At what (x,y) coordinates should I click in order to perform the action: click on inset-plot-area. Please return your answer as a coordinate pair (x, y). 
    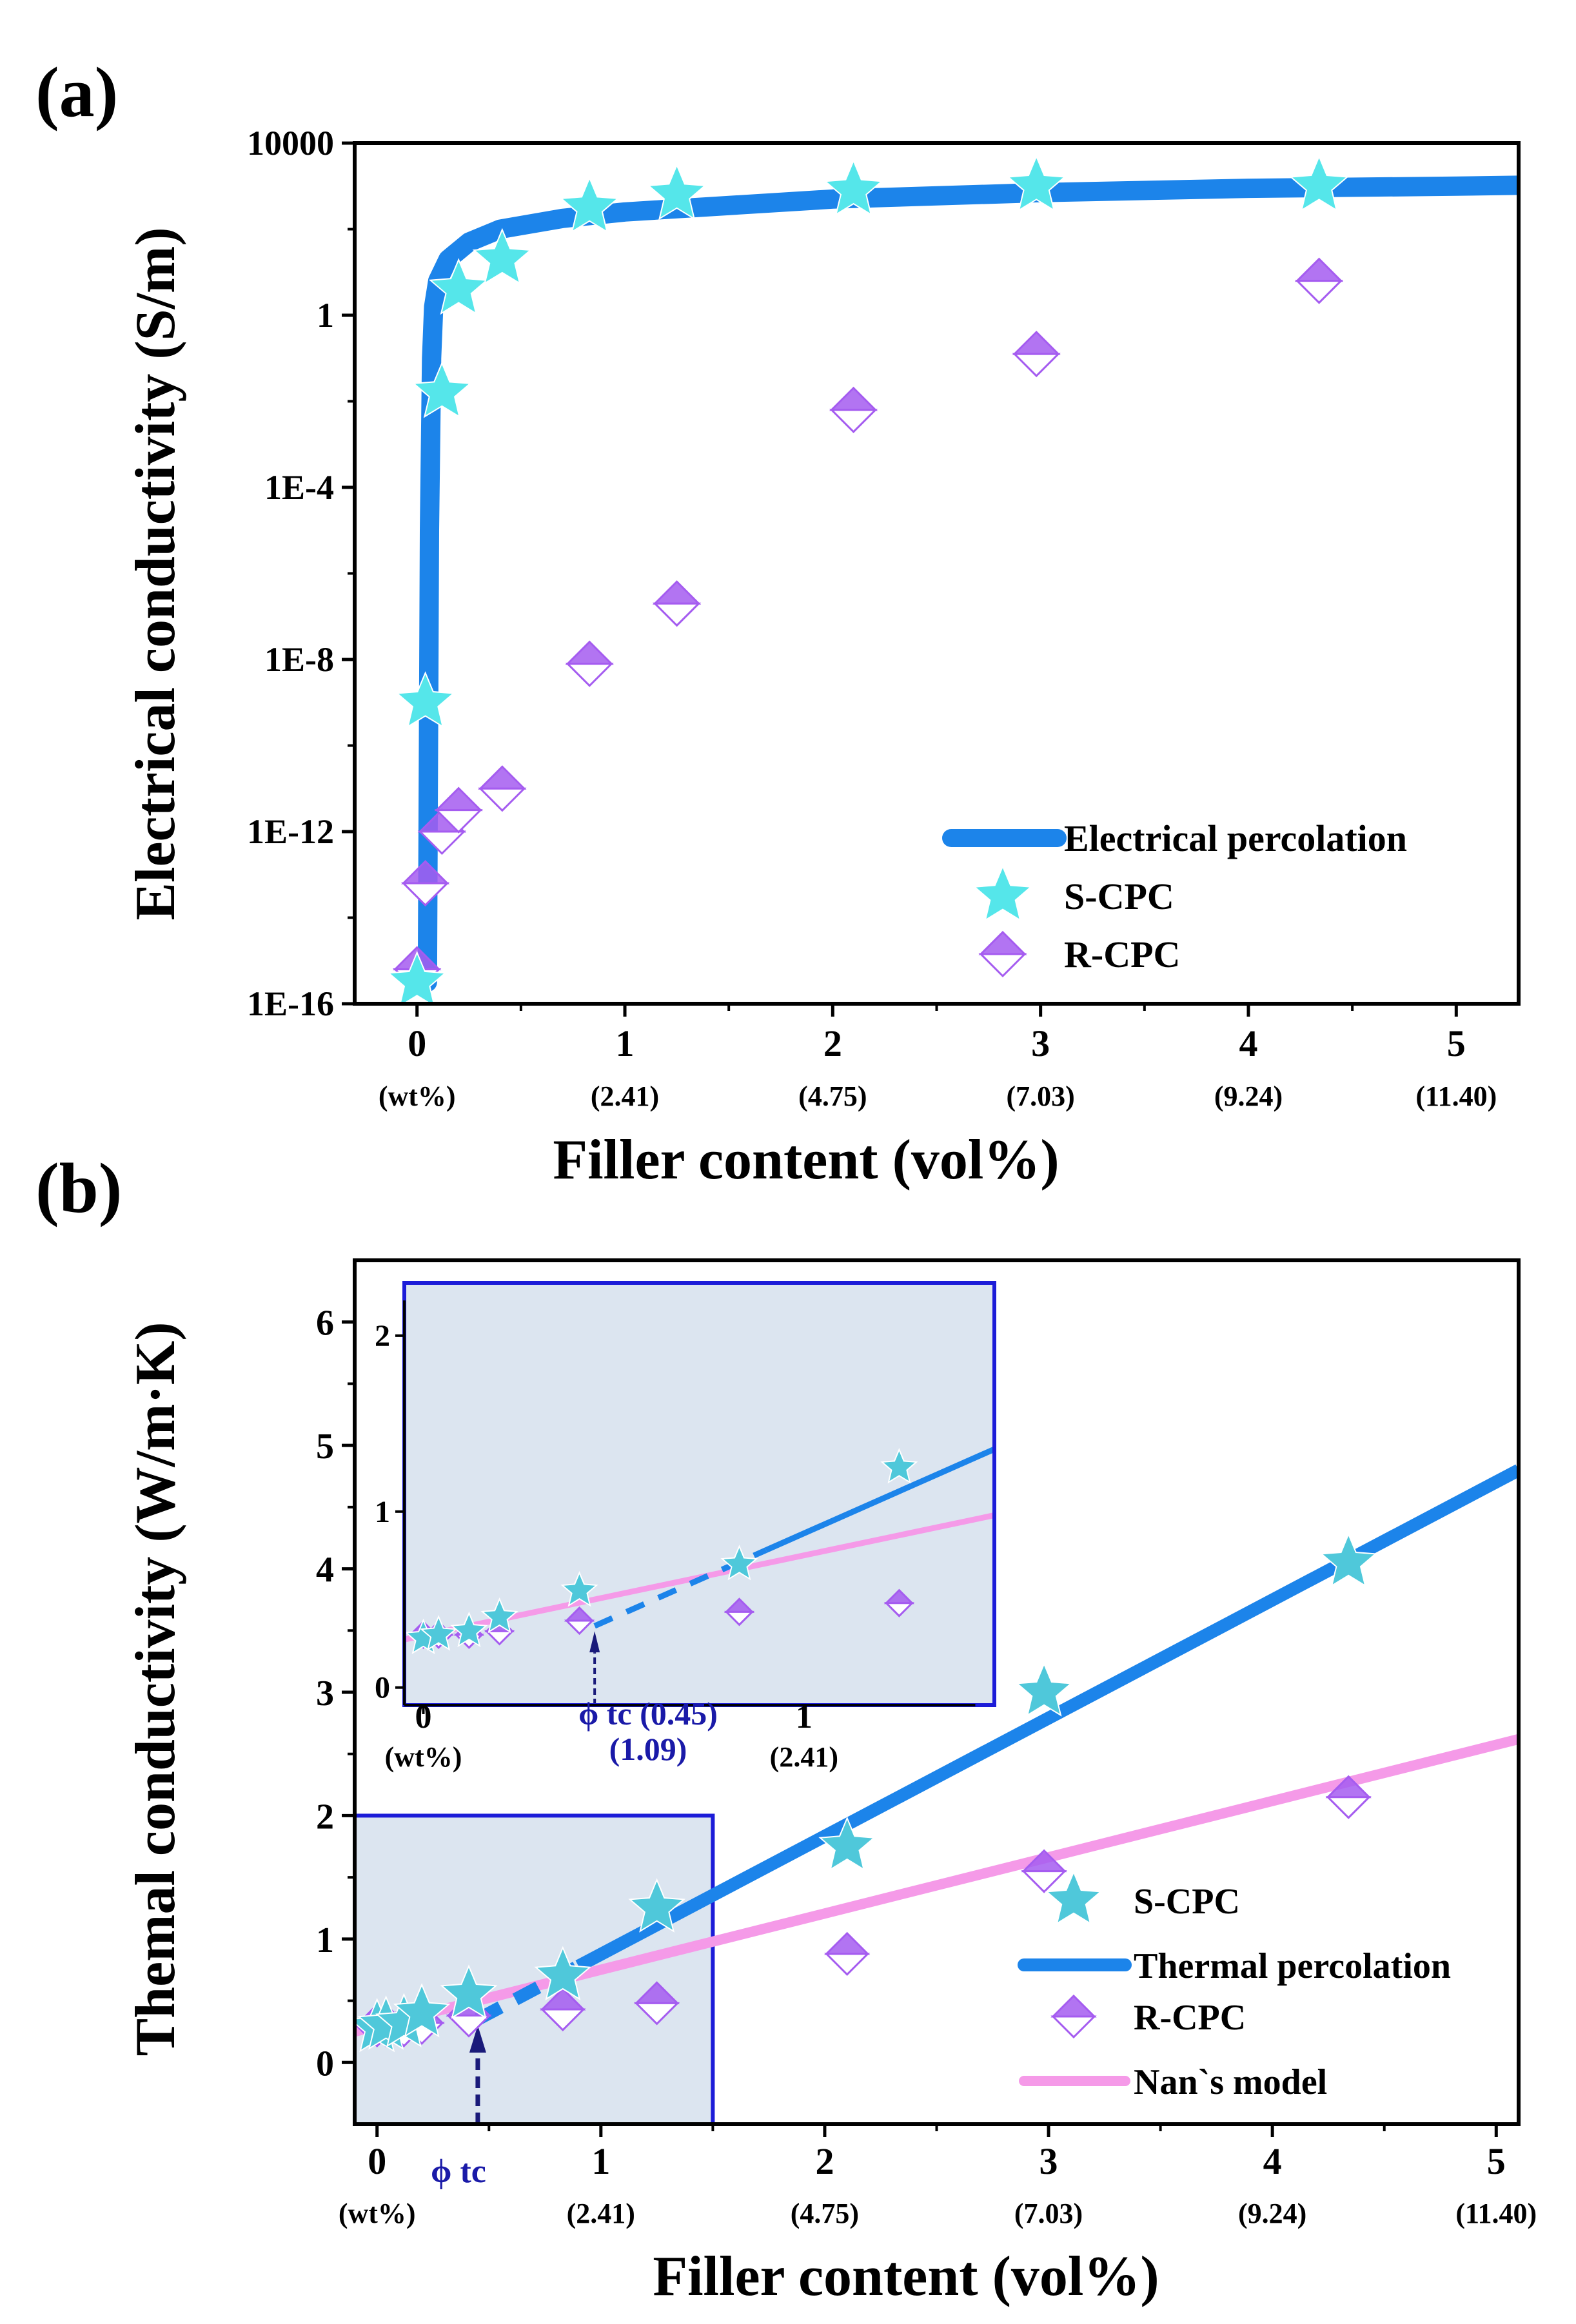
    Looking at the image, I should click on (699, 1494).